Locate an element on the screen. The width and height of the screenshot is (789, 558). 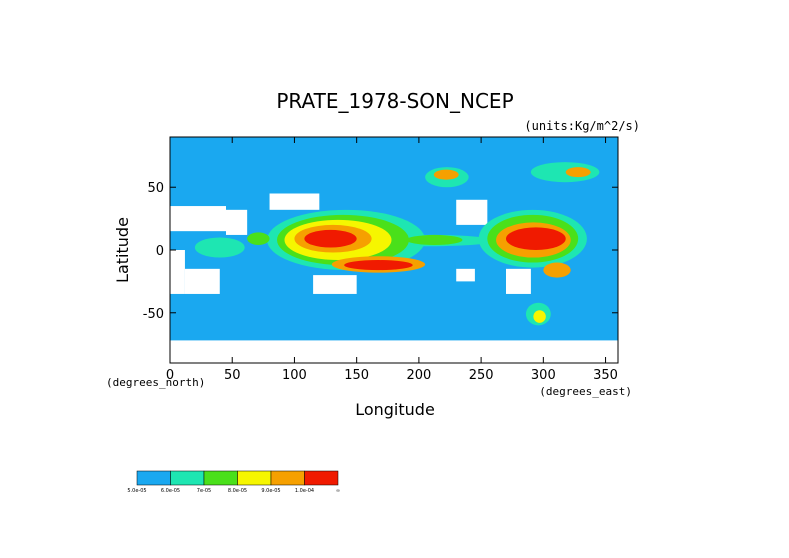
y-tick-label-1: 0 is located at coordinates (160, 251).